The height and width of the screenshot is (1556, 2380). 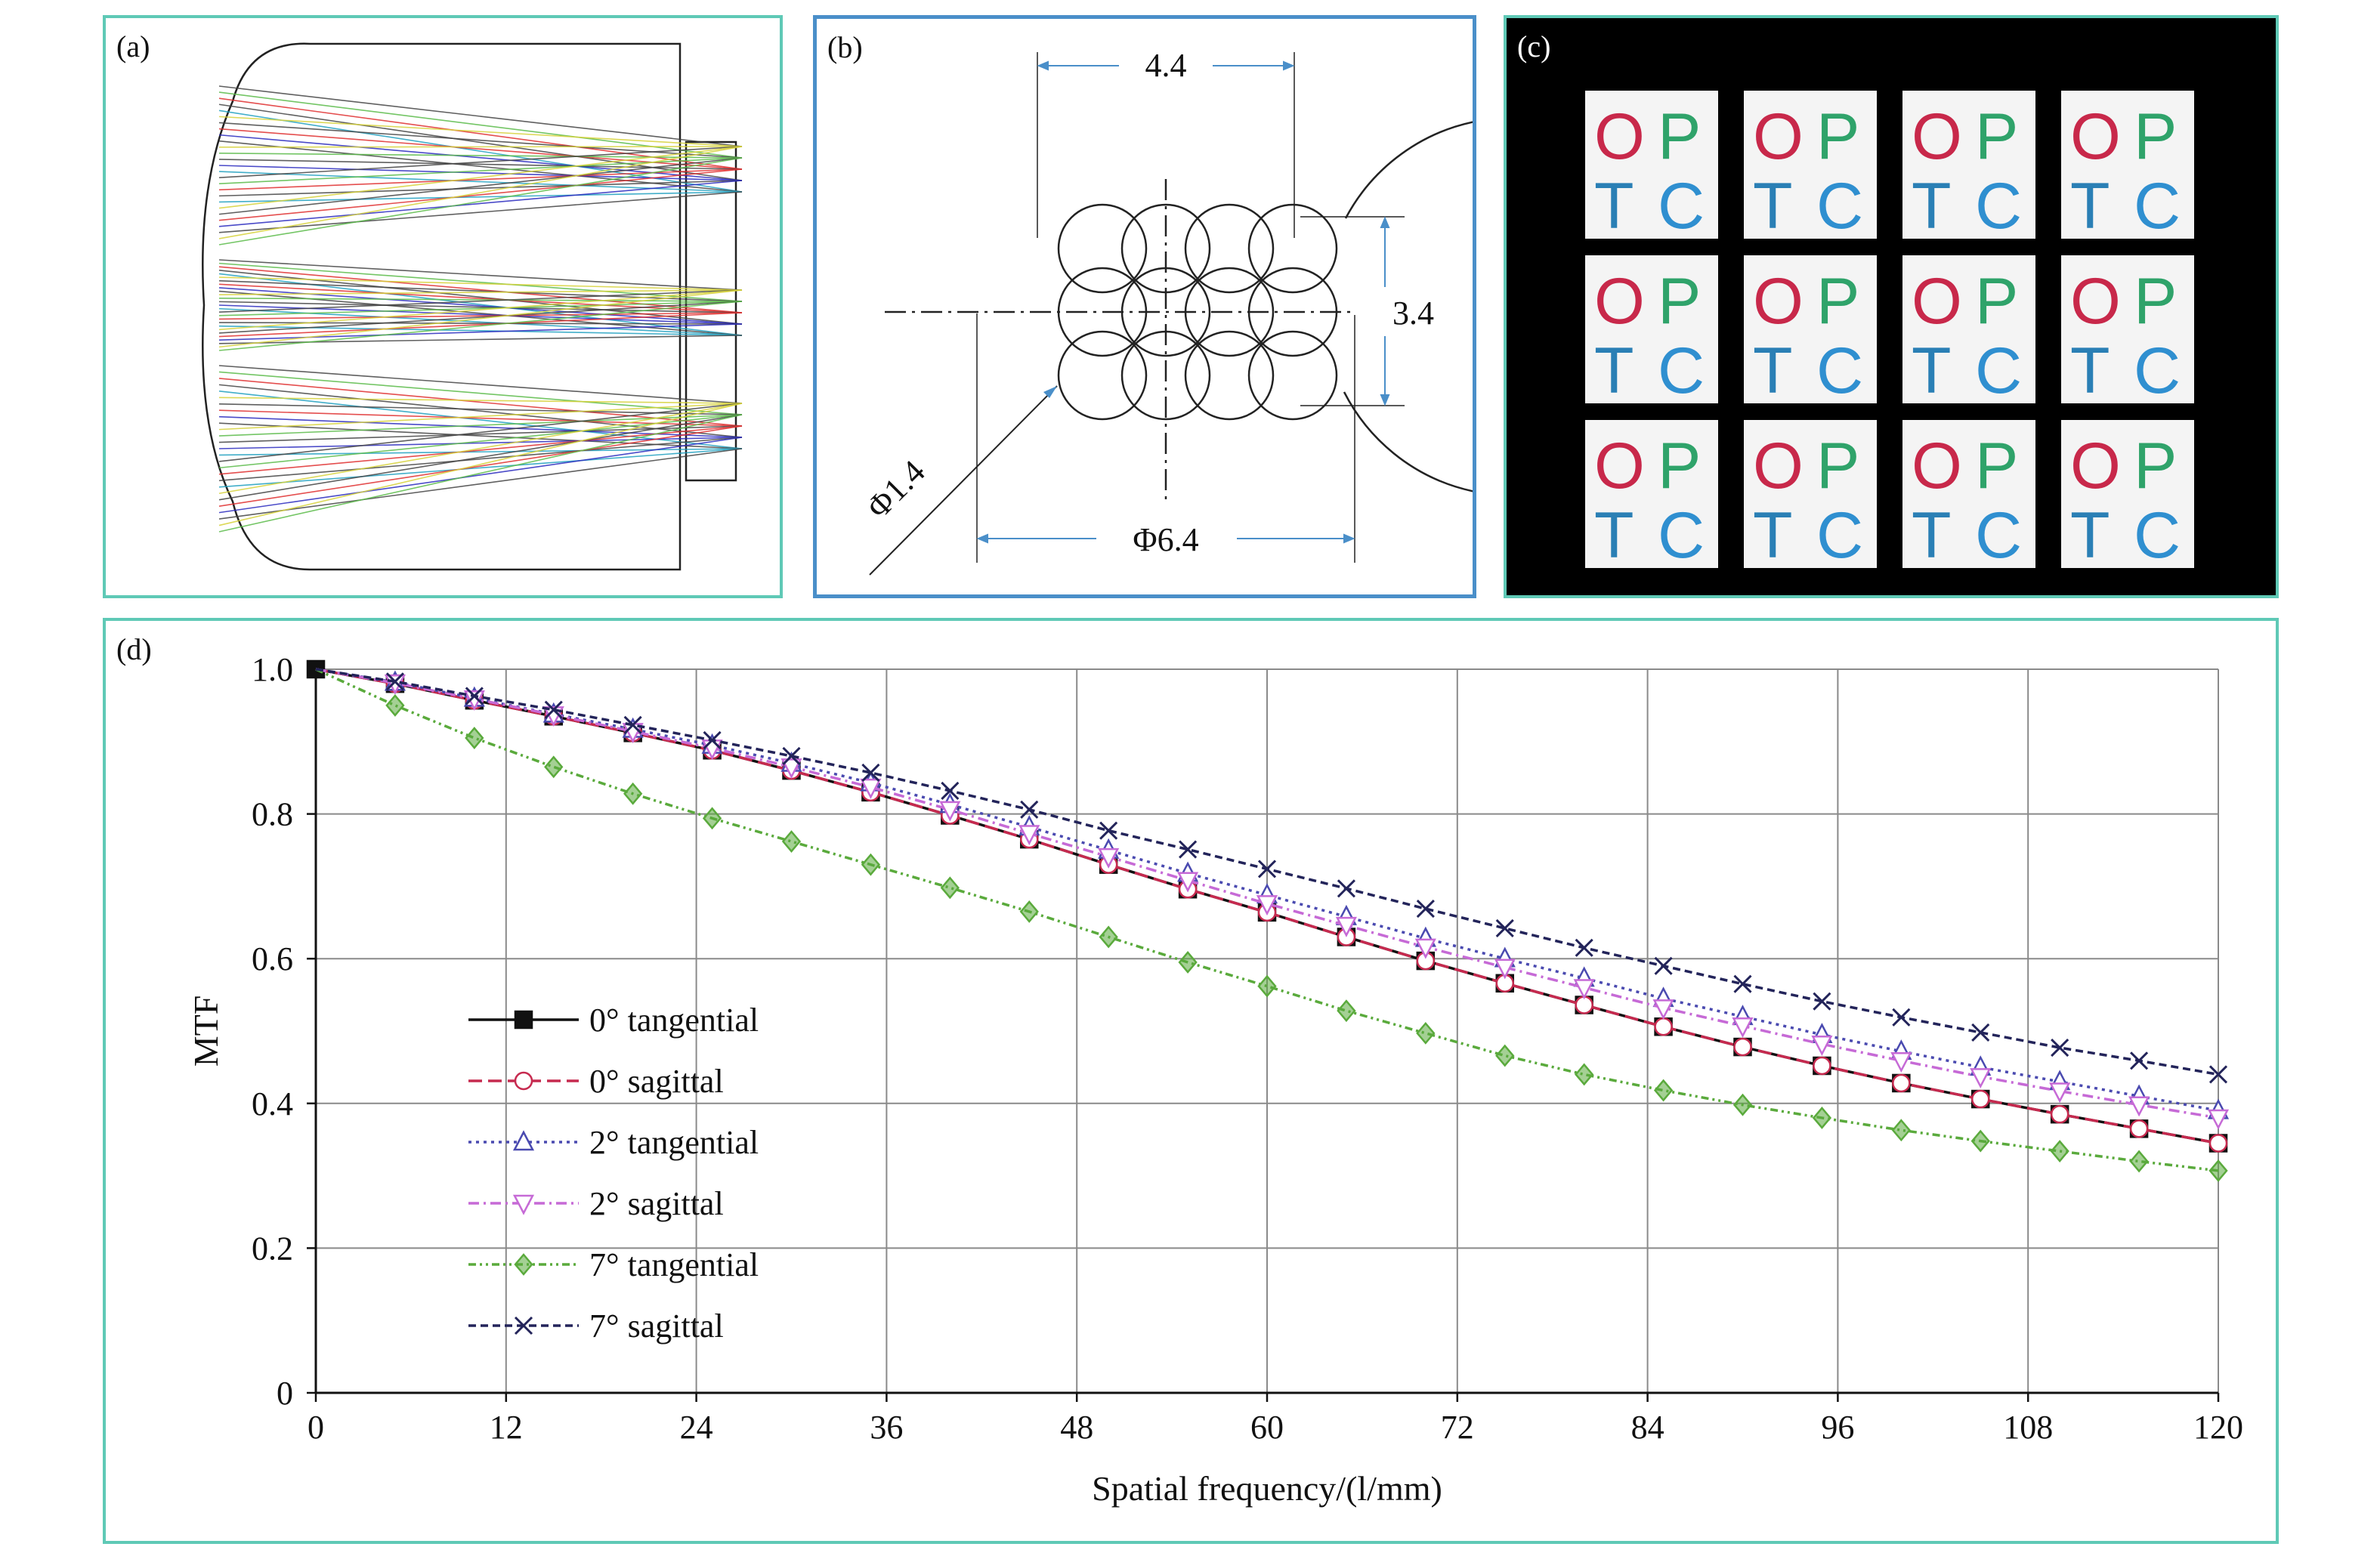 I want to click on x-tick-label: 84, so click(x=1647, y=1428).